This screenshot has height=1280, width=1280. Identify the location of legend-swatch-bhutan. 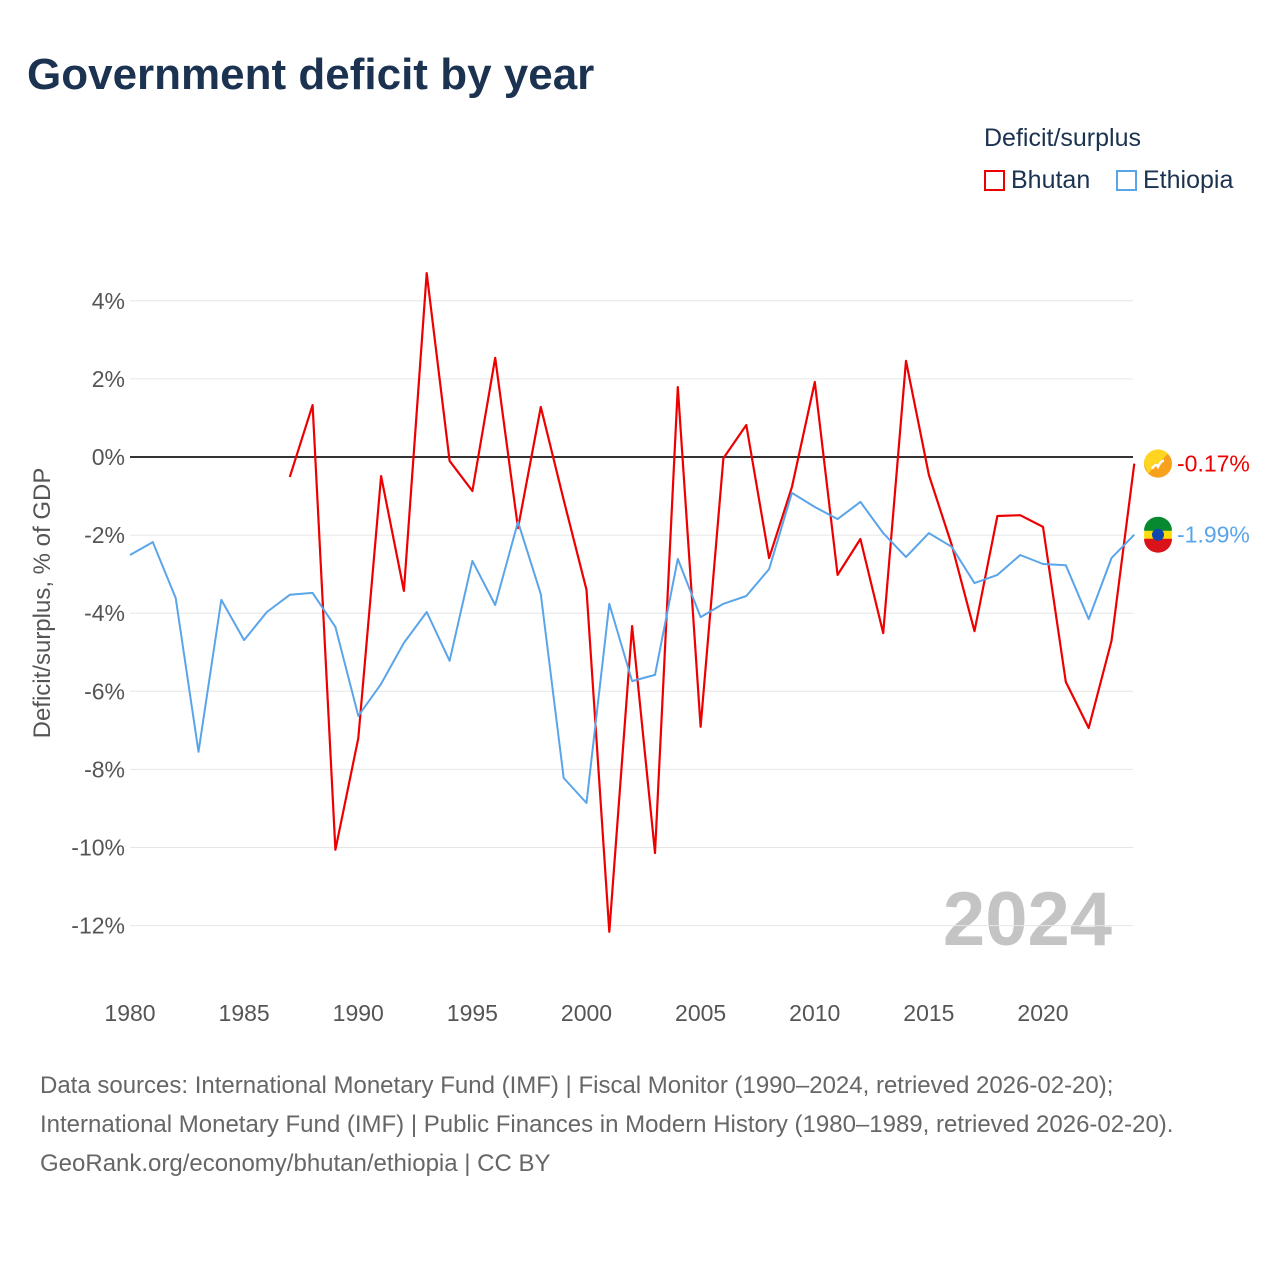
(994, 180).